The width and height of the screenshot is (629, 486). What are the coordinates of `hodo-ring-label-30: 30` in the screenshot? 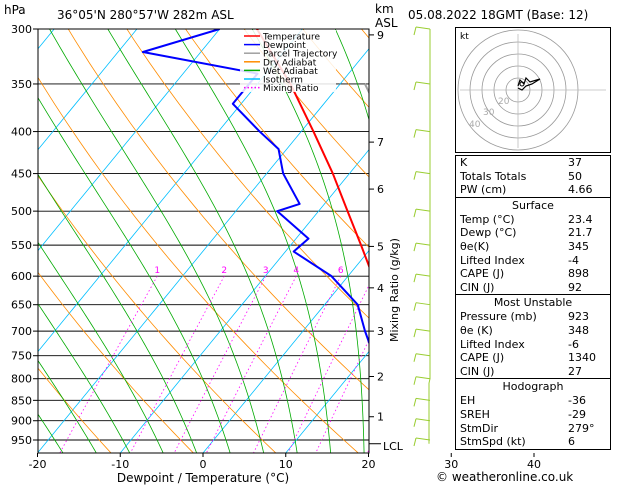 It's located at (489, 113).